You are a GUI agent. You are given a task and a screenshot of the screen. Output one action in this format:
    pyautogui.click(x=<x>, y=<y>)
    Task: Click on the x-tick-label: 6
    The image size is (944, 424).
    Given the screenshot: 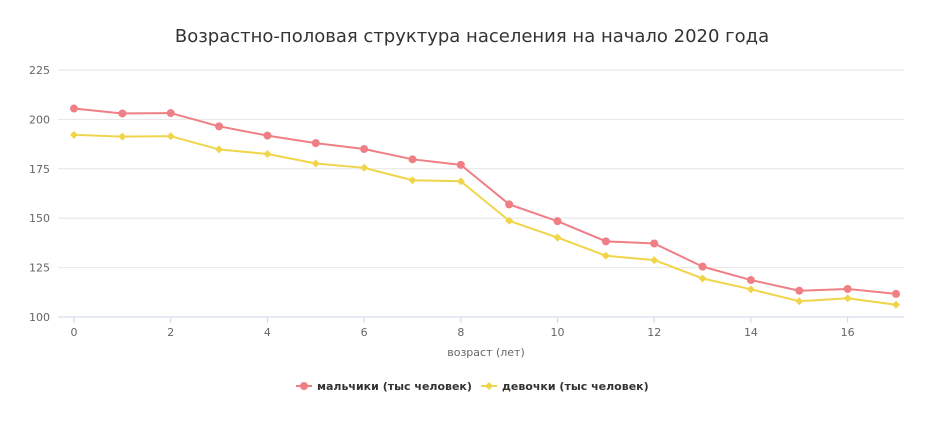 What is the action you would take?
    pyautogui.click(x=364, y=332)
    